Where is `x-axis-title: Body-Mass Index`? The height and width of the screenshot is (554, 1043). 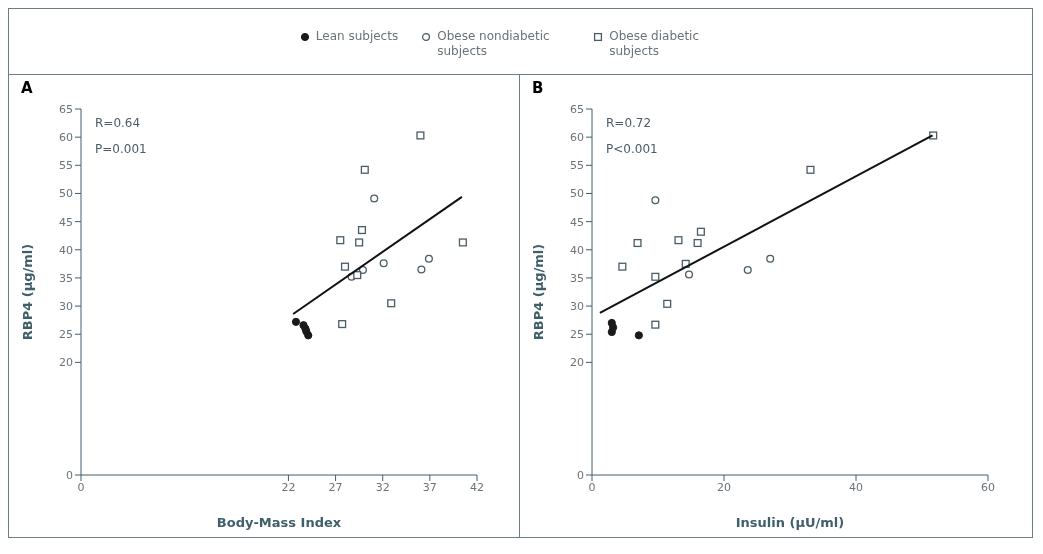
x-axis-title: Body-Mass Index is located at coordinates (279, 522).